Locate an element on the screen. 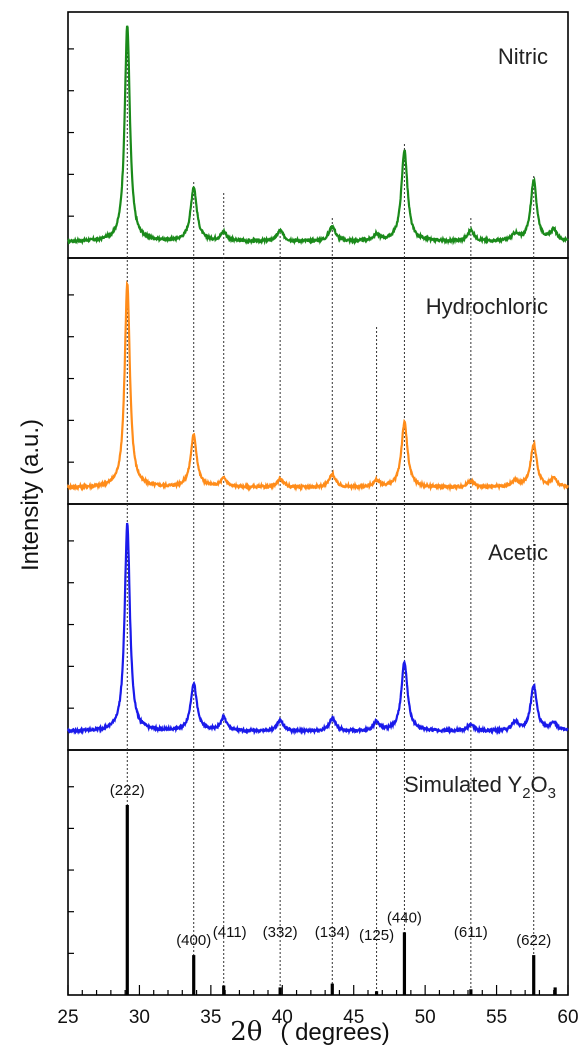 Image resolution: width=582 pixels, height=1051 pixels. x-axis-symbol: 2θ is located at coordinates (246, 1032).